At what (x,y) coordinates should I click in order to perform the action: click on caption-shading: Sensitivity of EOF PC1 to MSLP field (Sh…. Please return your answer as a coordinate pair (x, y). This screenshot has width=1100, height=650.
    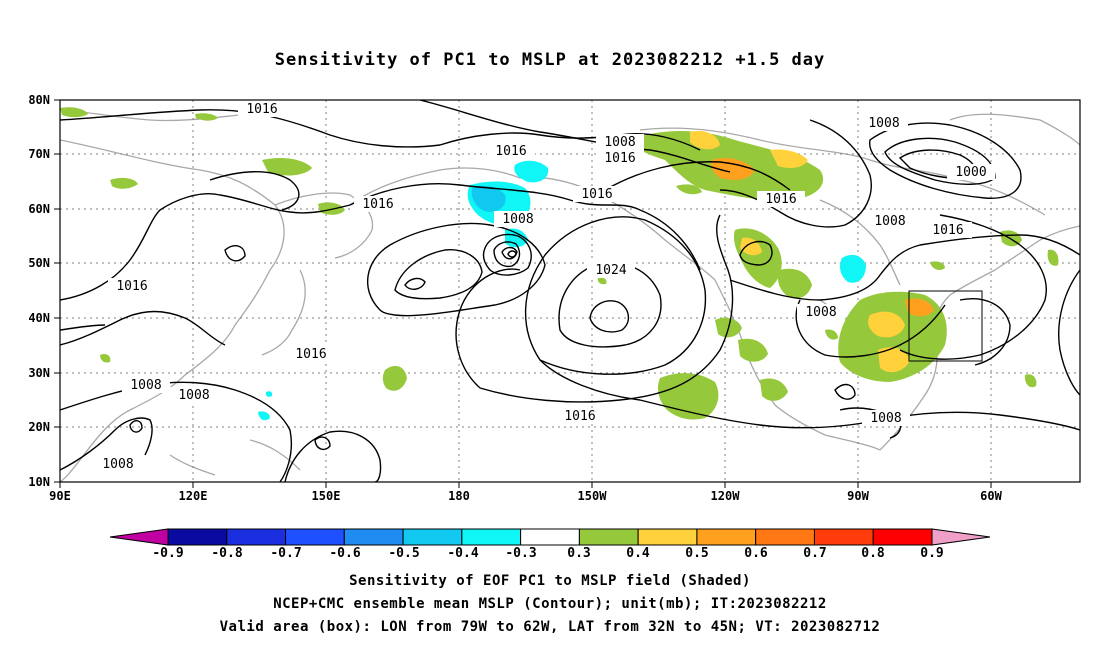
    Looking at the image, I should click on (550, 581).